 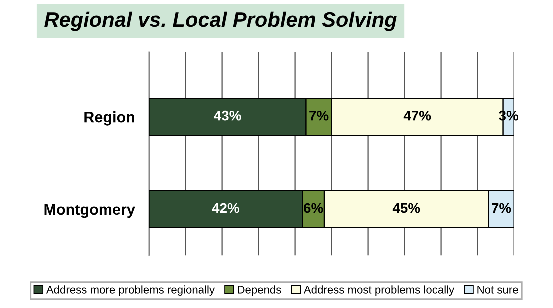 What do you see at coordinates (379, 291) in the screenshot?
I see `legend-label: Address most problems locally` at bounding box center [379, 291].